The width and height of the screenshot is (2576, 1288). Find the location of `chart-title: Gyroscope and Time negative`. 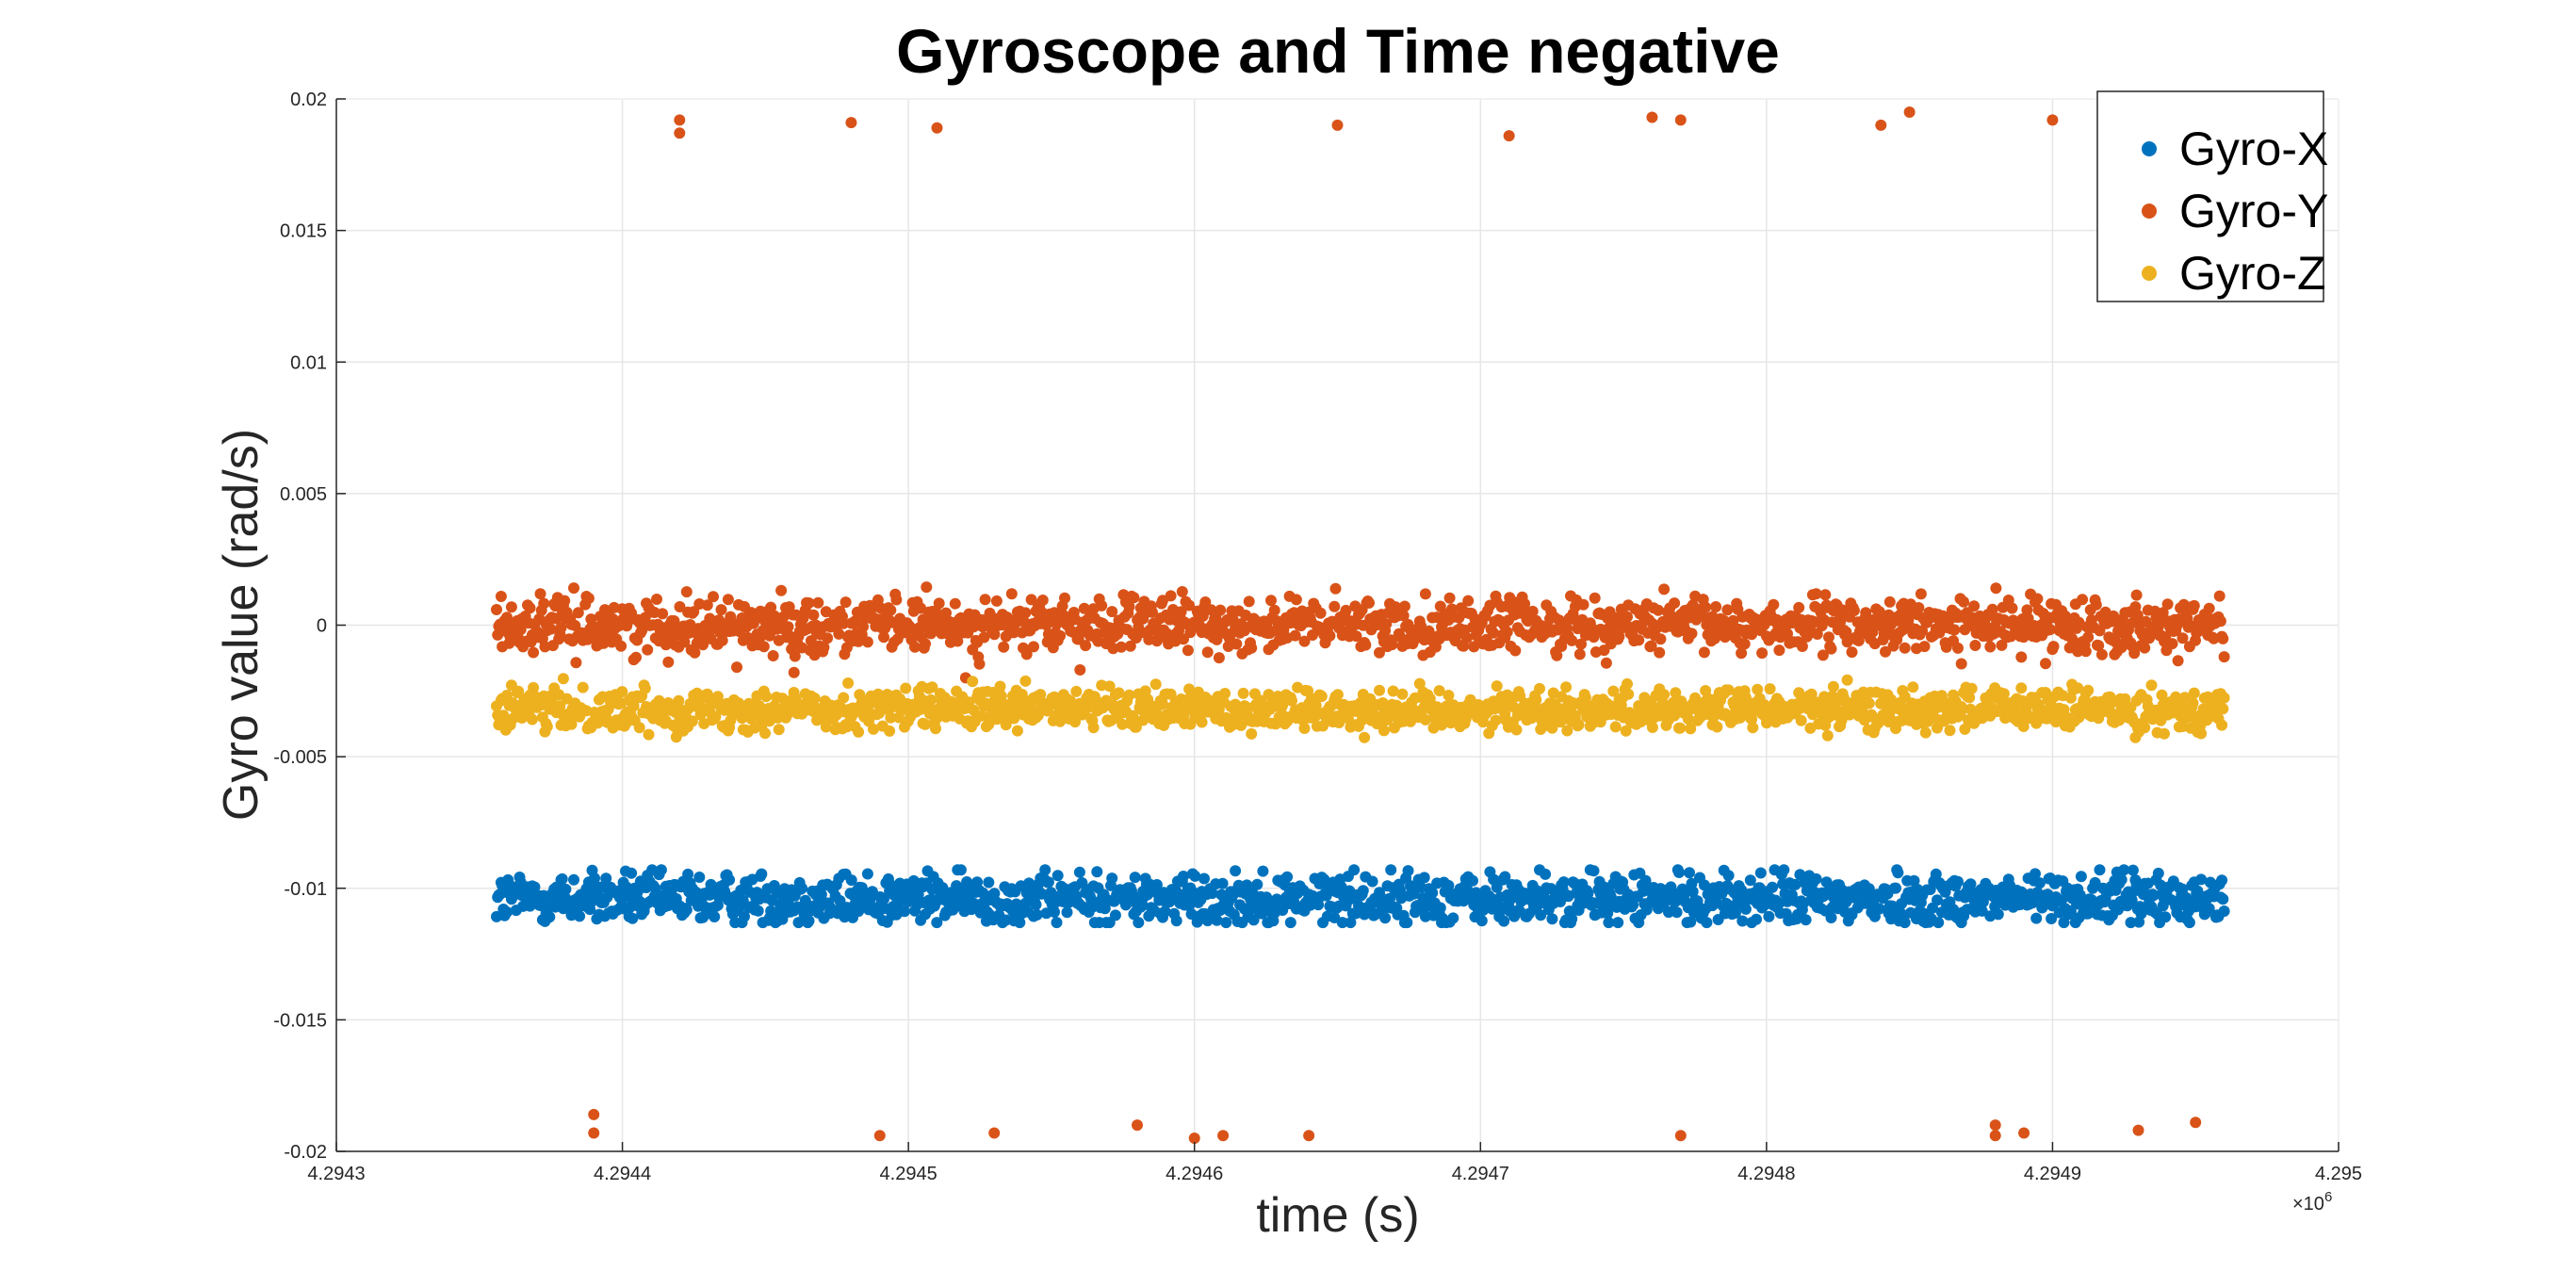

chart-title: Gyroscope and Time negative is located at coordinates (1338, 51).